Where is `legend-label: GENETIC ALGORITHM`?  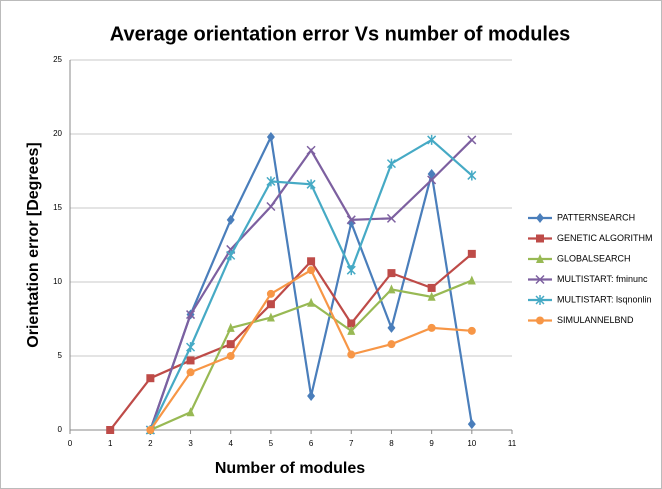
legend-label: GENETIC ALGORITHM is located at coordinates (605, 238).